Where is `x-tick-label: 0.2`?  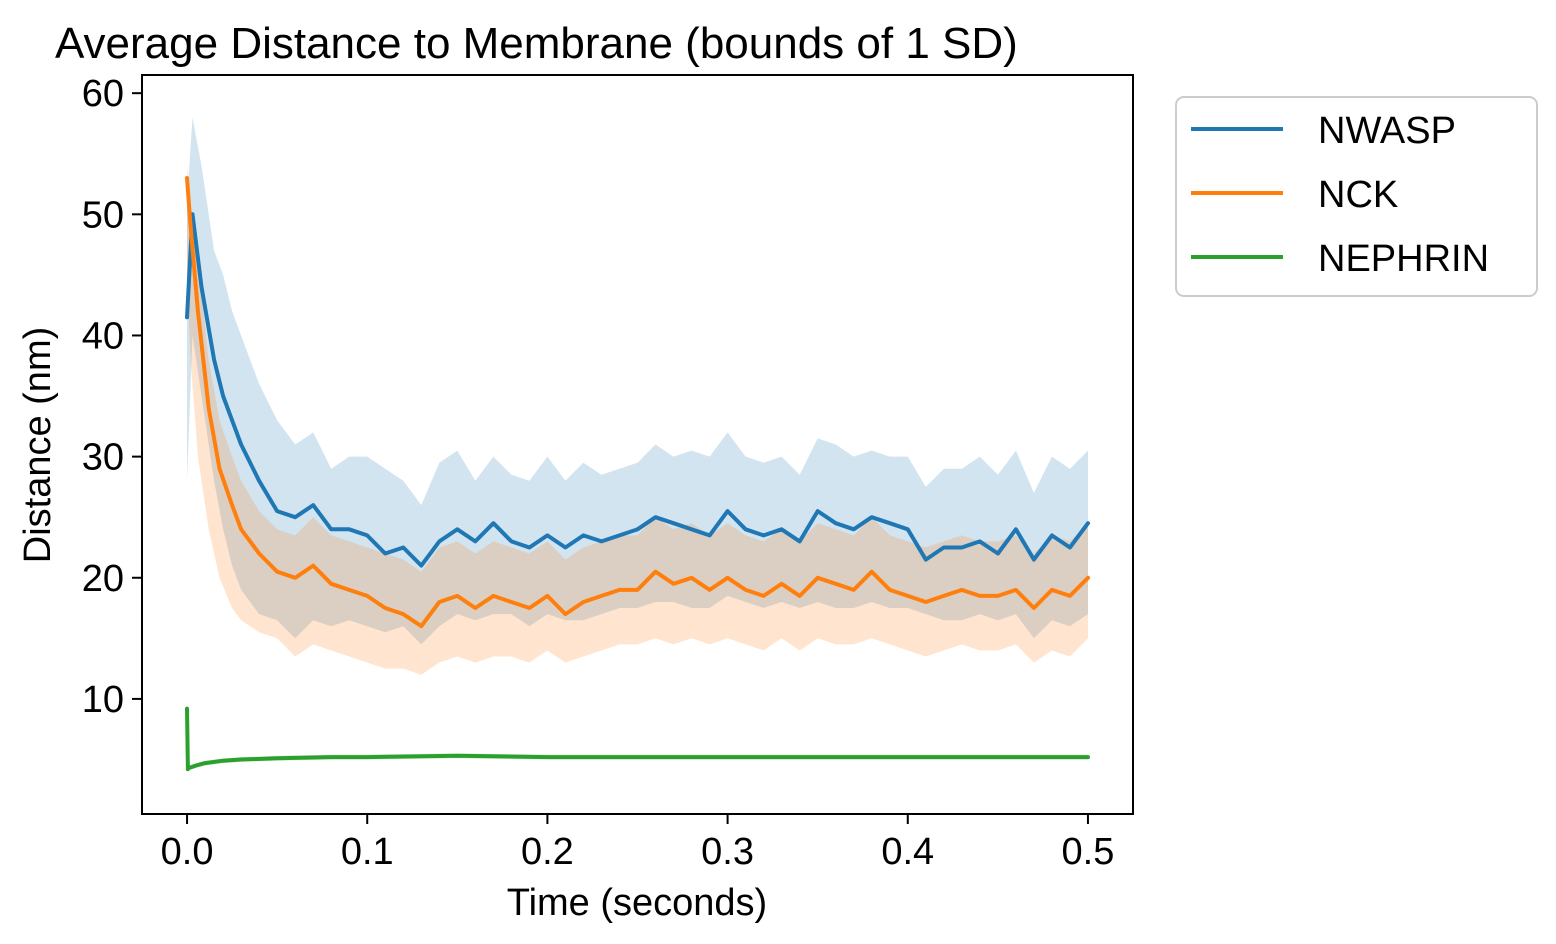 x-tick-label: 0.2 is located at coordinates (547, 852).